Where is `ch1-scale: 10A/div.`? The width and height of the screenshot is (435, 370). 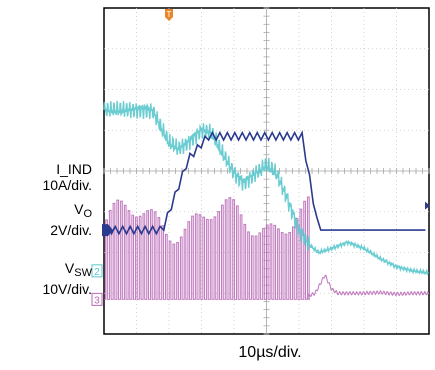
ch1-scale: 10A/div. is located at coordinates (67, 185).